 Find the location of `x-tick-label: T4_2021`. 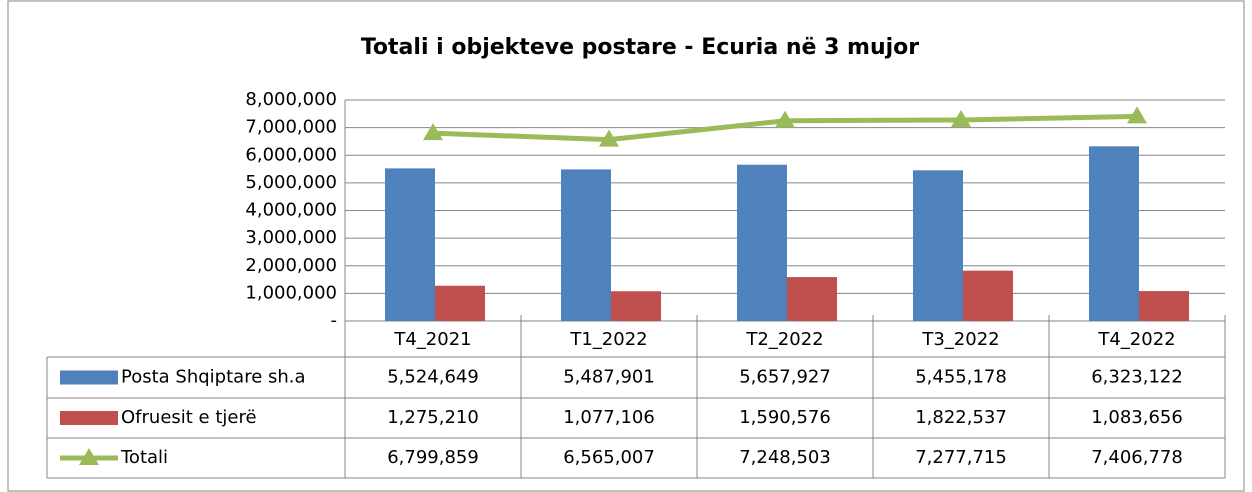

x-tick-label: T4_2021 is located at coordinates (432, 339).